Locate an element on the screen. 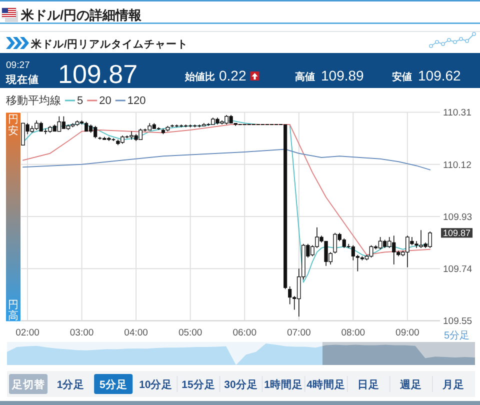 The width and height of the screenshot is (480, 405). category-label: 5分足 is located at coordinates (113, 384).